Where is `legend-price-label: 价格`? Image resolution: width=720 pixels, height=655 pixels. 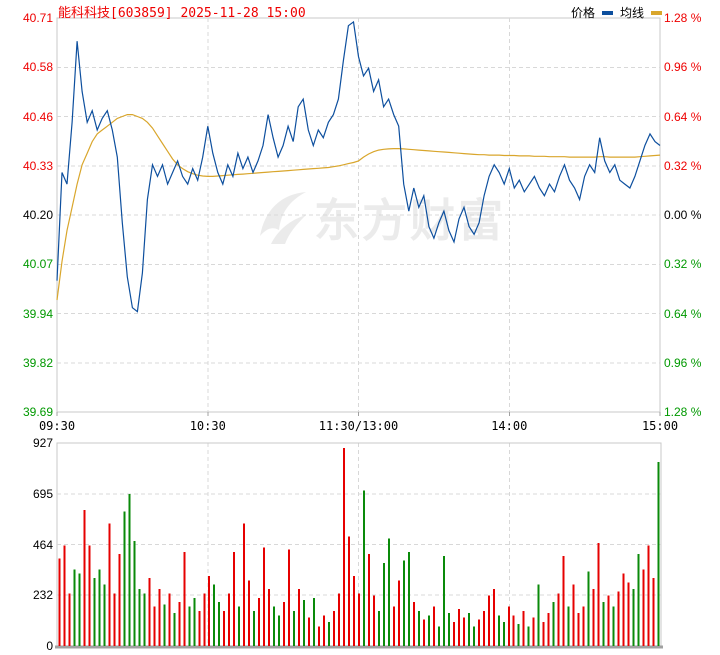
legend-price-label: 价格 is located at coordinates (582, 13).